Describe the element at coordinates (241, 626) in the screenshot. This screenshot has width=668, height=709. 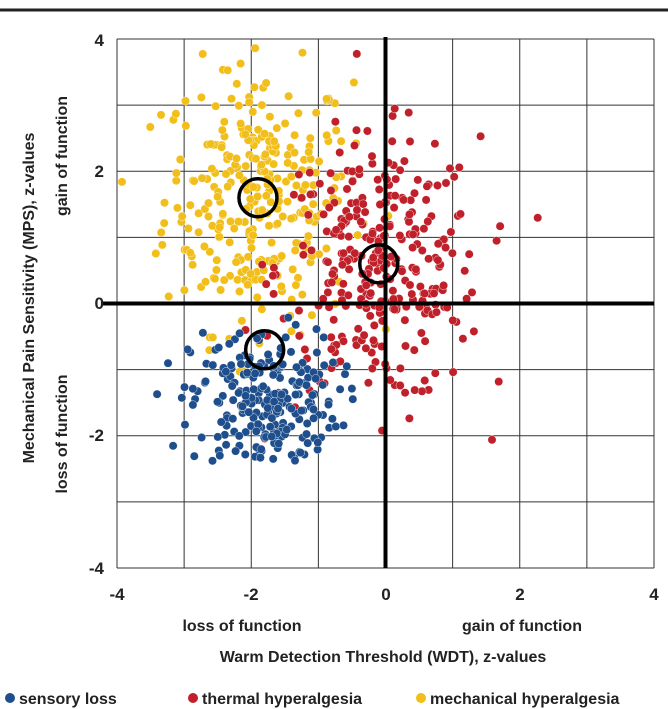
I see `x-sub-label-left: loss of function` at that location.